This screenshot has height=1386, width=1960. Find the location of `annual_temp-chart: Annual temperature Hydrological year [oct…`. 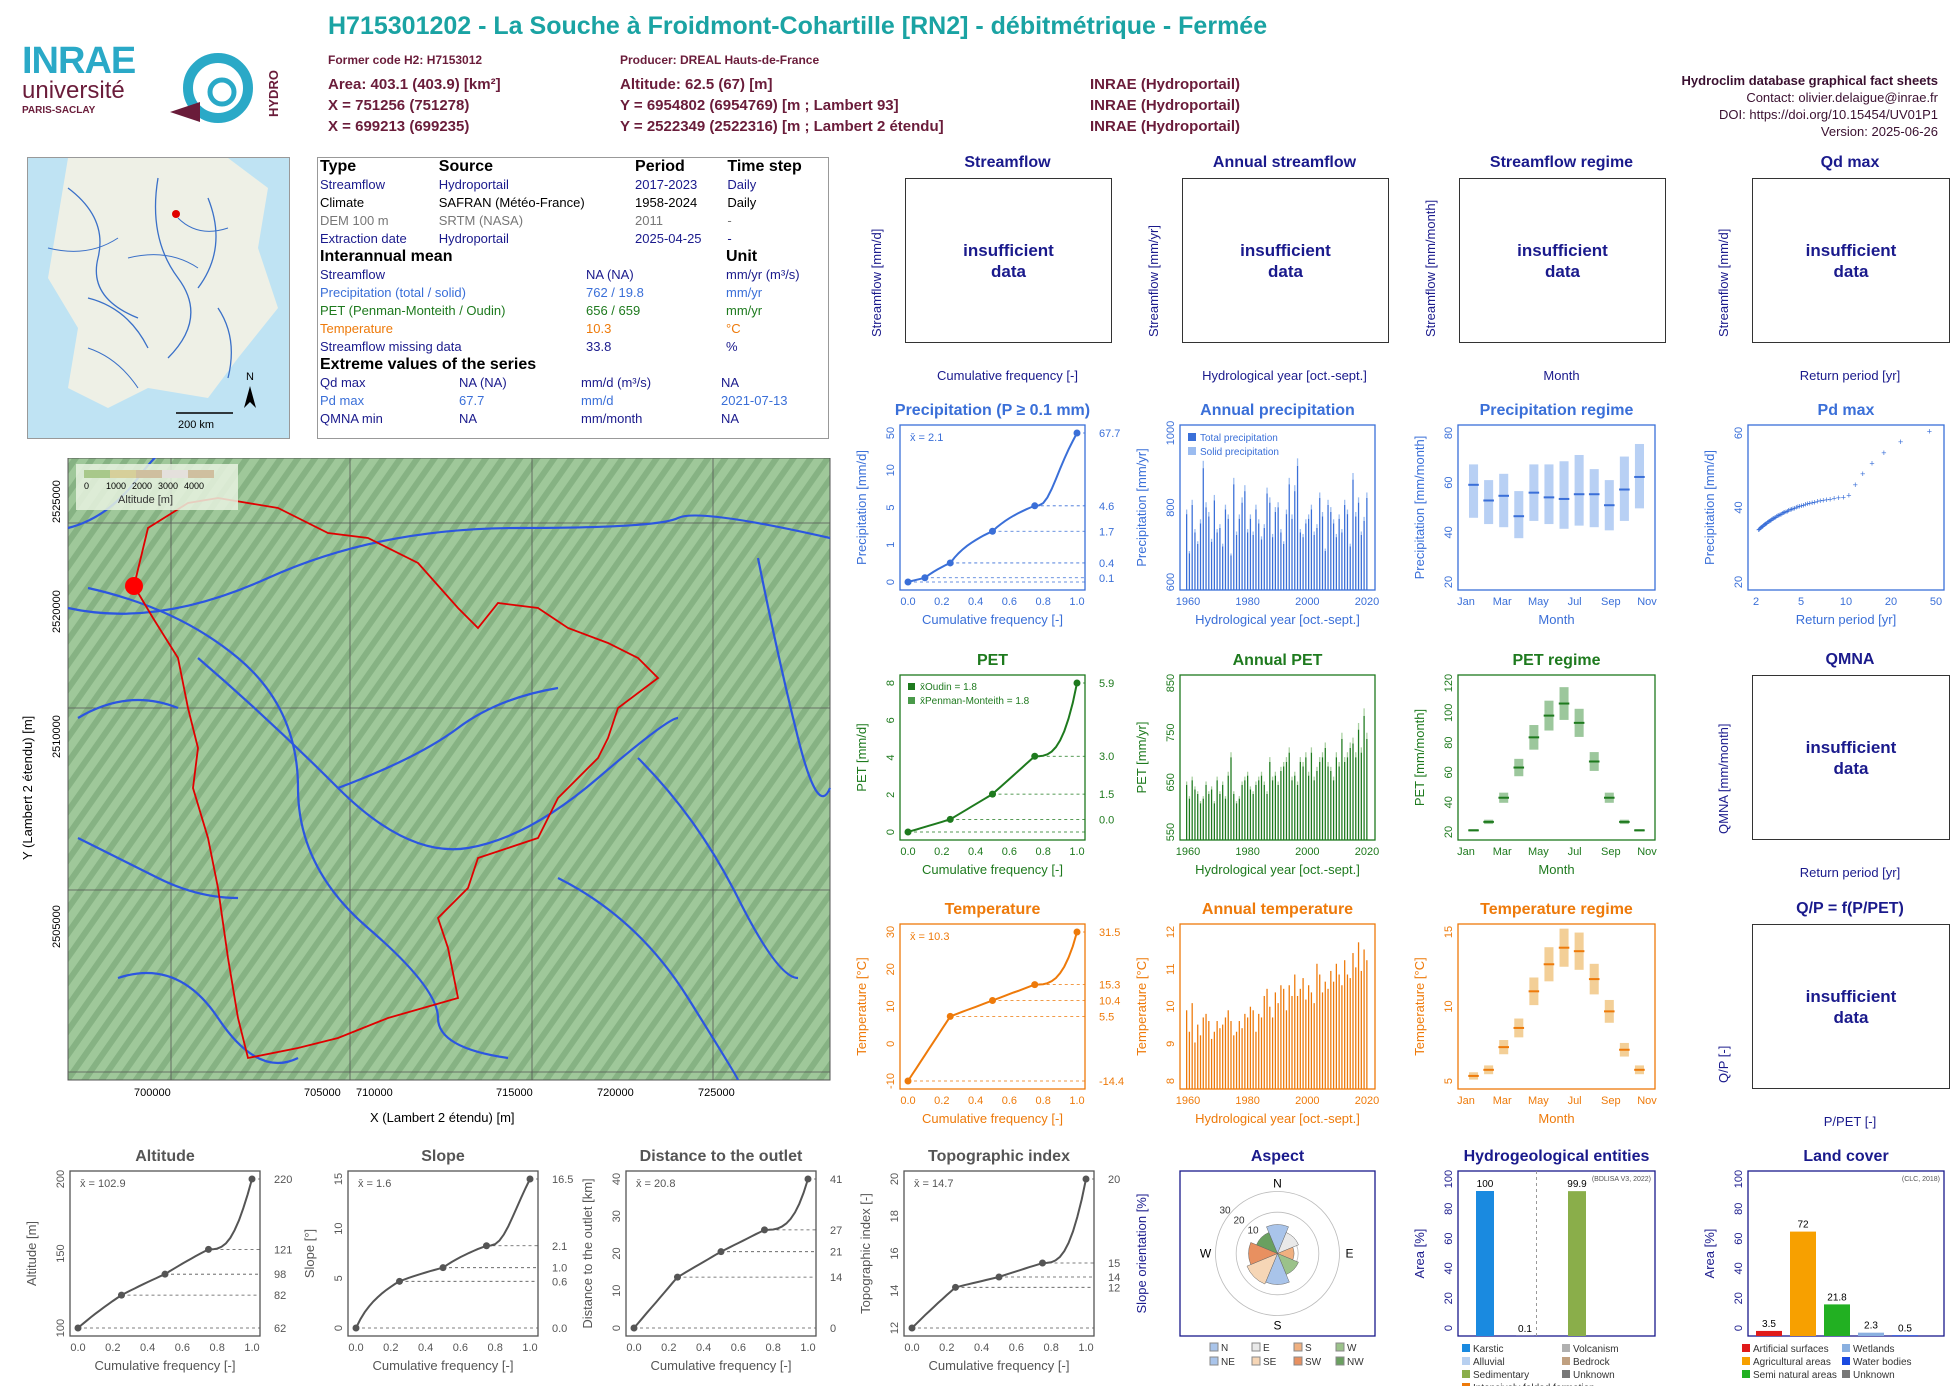

annual_temp-chart: Annual temperature Hydrological year [oct… is located at coordinates (1256, 1013).